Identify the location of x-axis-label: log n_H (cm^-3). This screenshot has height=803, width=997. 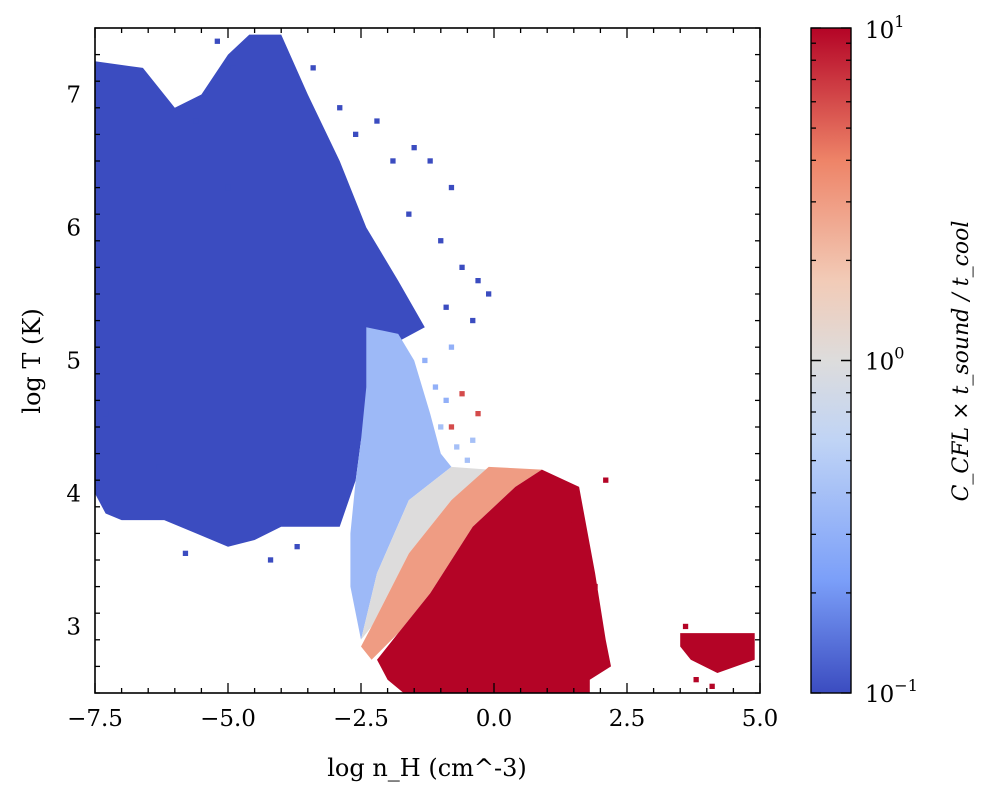
(427, 768).